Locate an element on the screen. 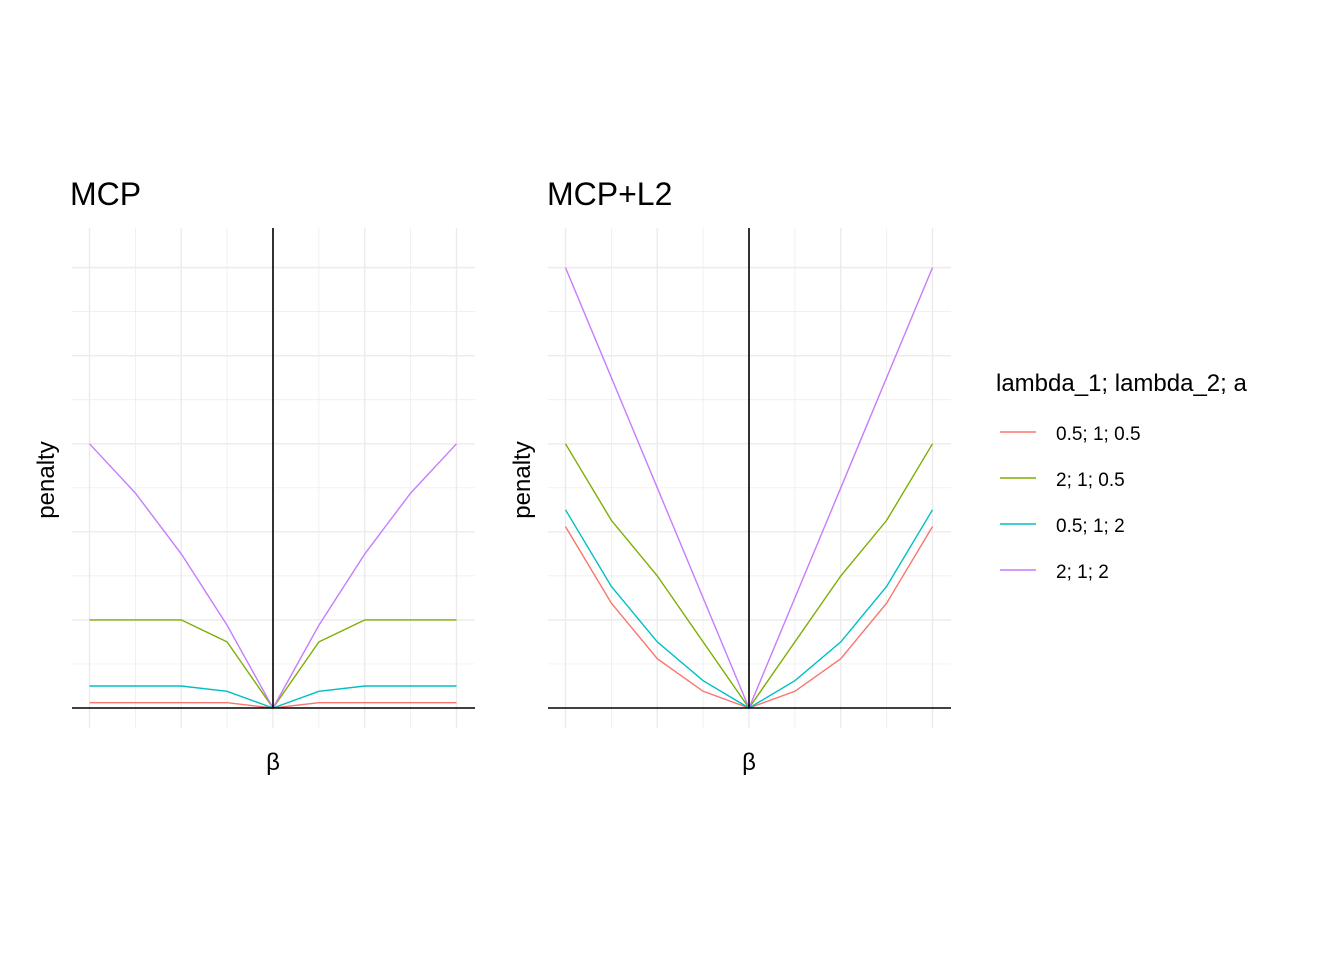 This screenshot has height=960, width=1344. legend-label-3: 2; 1; 2 is located at coordinates (1082, 572).